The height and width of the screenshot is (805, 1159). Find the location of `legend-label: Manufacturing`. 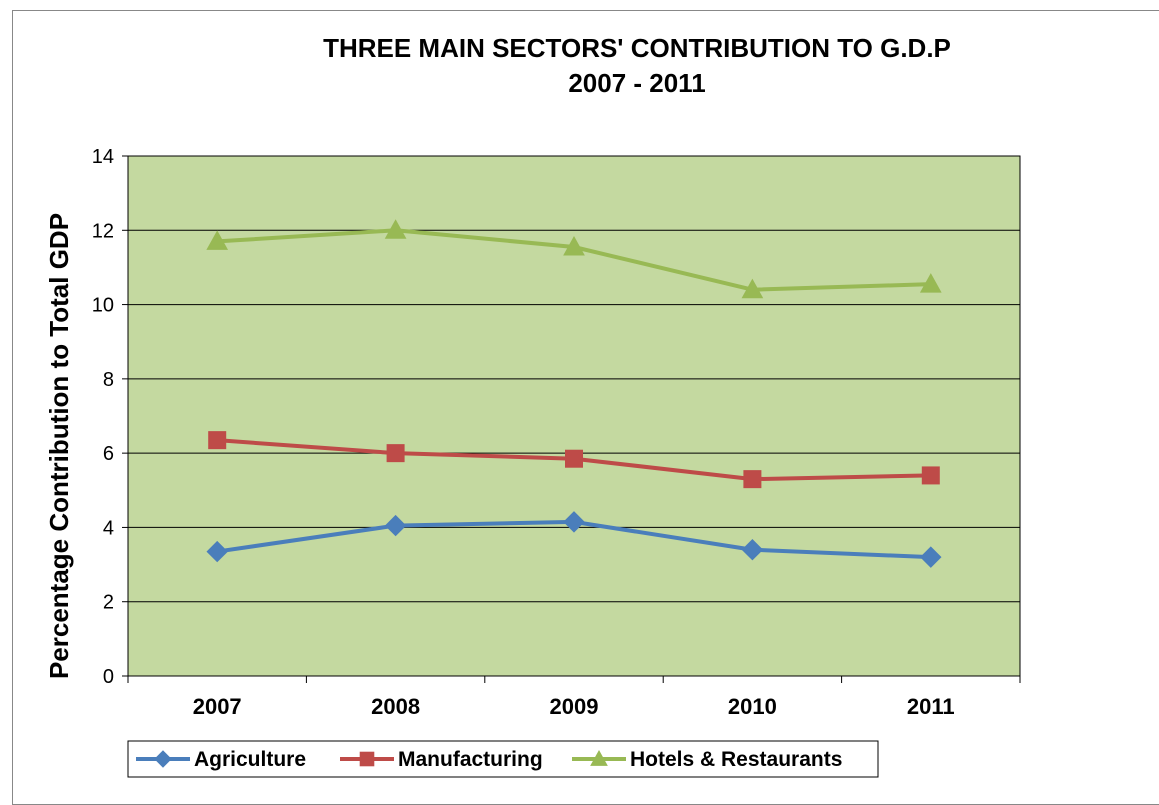

legend-label: Manufacturing is located at coordinates (470, 759).